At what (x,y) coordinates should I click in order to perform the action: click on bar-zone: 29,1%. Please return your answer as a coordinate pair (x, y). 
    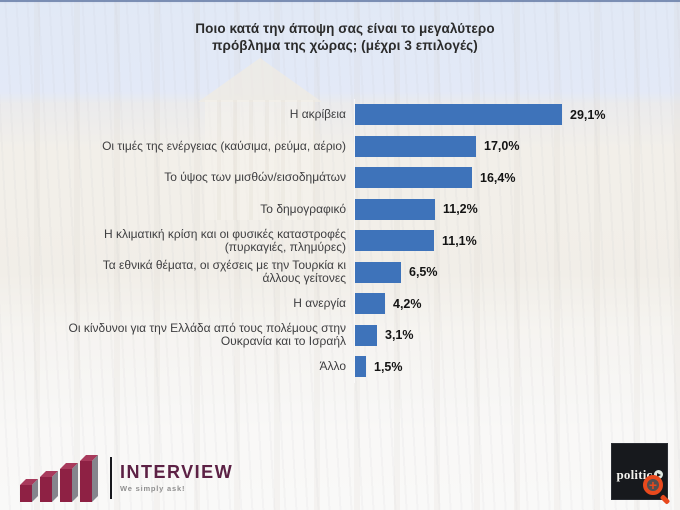
    Looking at the image, I should click on (507, 115).